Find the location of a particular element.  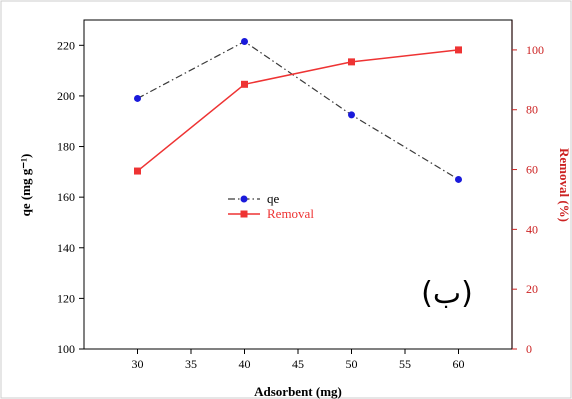

left-y-axis: 100 120 140 160 180 200 220 is located at coordinates (70, 197).